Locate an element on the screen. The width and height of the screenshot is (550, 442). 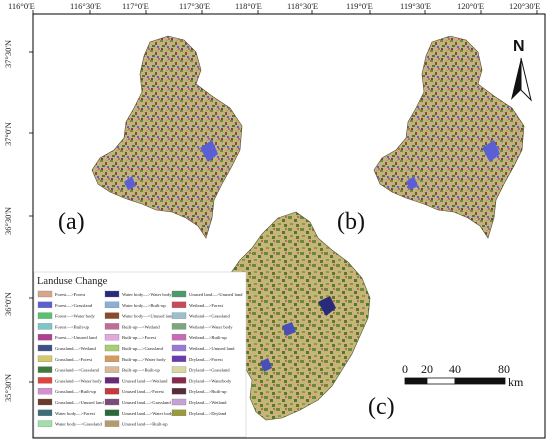
north-label: N is located at coordinates (519, 46).